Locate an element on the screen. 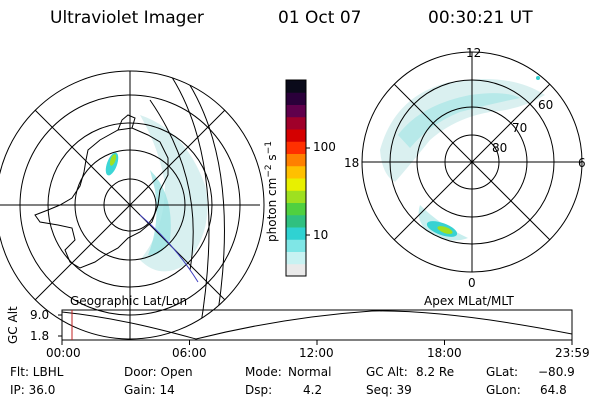  unit-text: photon cm is located at coordinates (272, 209).